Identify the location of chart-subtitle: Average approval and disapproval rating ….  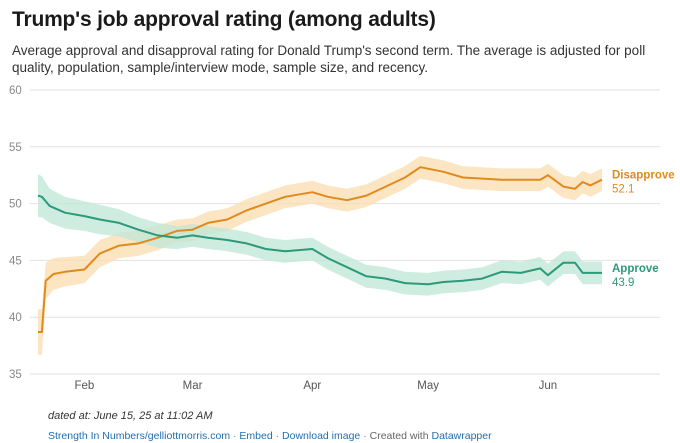
(329, 59).